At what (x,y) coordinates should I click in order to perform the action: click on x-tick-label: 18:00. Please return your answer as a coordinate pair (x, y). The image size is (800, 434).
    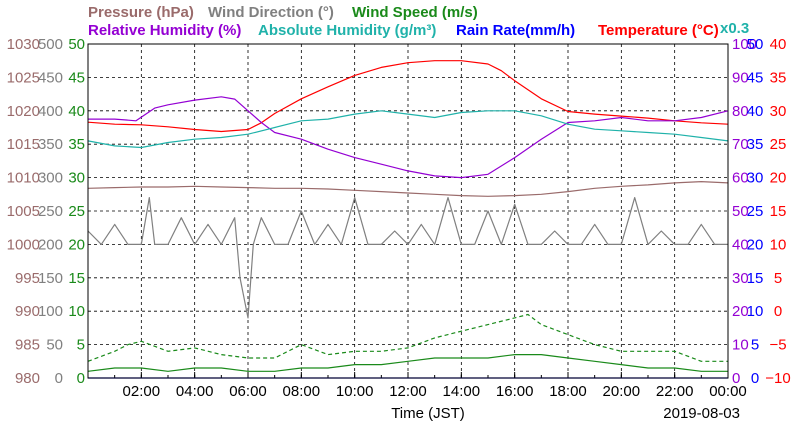
    Looking at the image, I should click on (568, 391).